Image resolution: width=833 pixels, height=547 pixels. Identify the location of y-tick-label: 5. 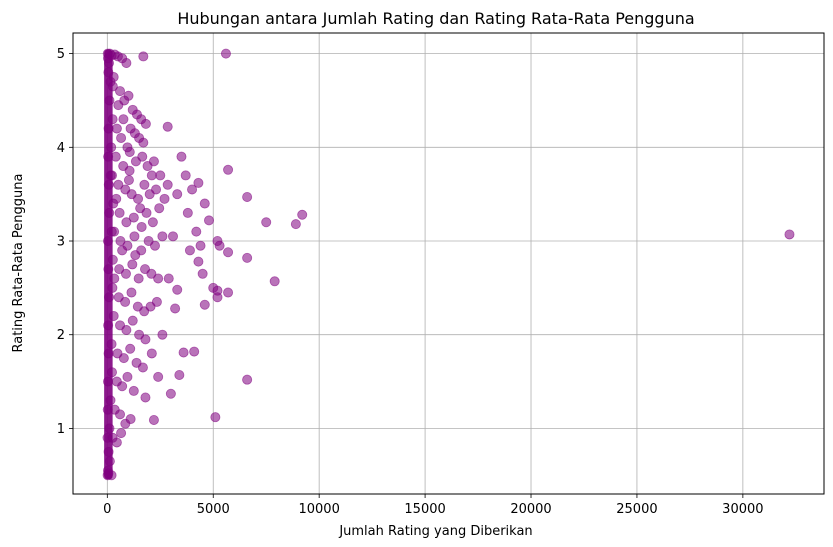
(61, 54).